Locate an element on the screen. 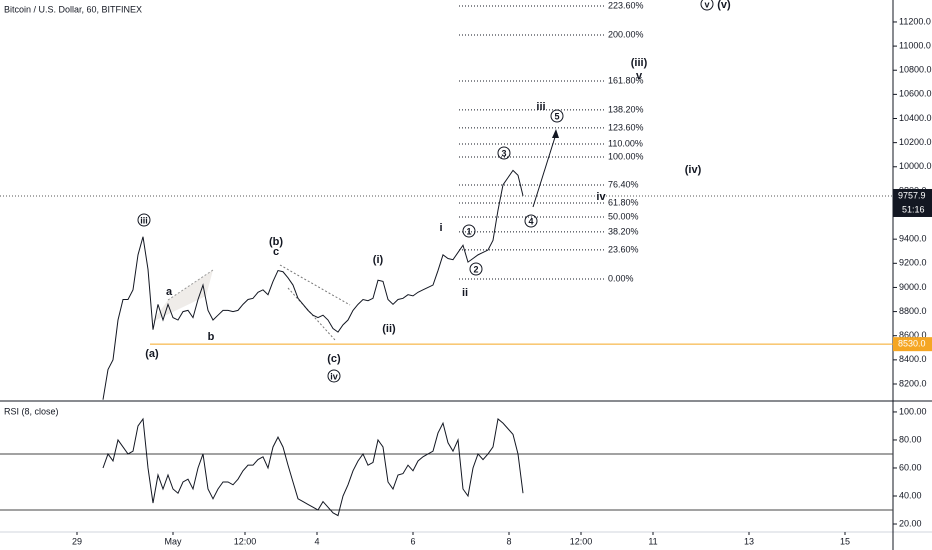 The height and width of the screenshot is (550, 932). y-tick-label: 80.00 is located at coordinates (910, 439).